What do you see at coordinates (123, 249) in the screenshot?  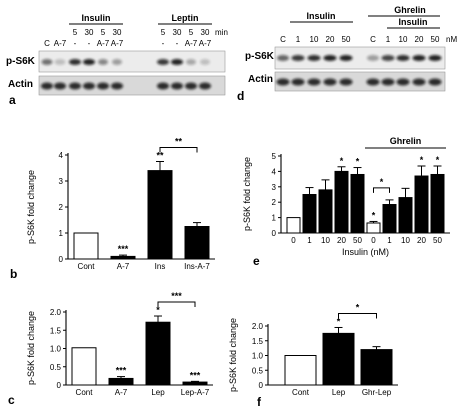 I see `significance-stars: ***` at bounding box center [123, 249].